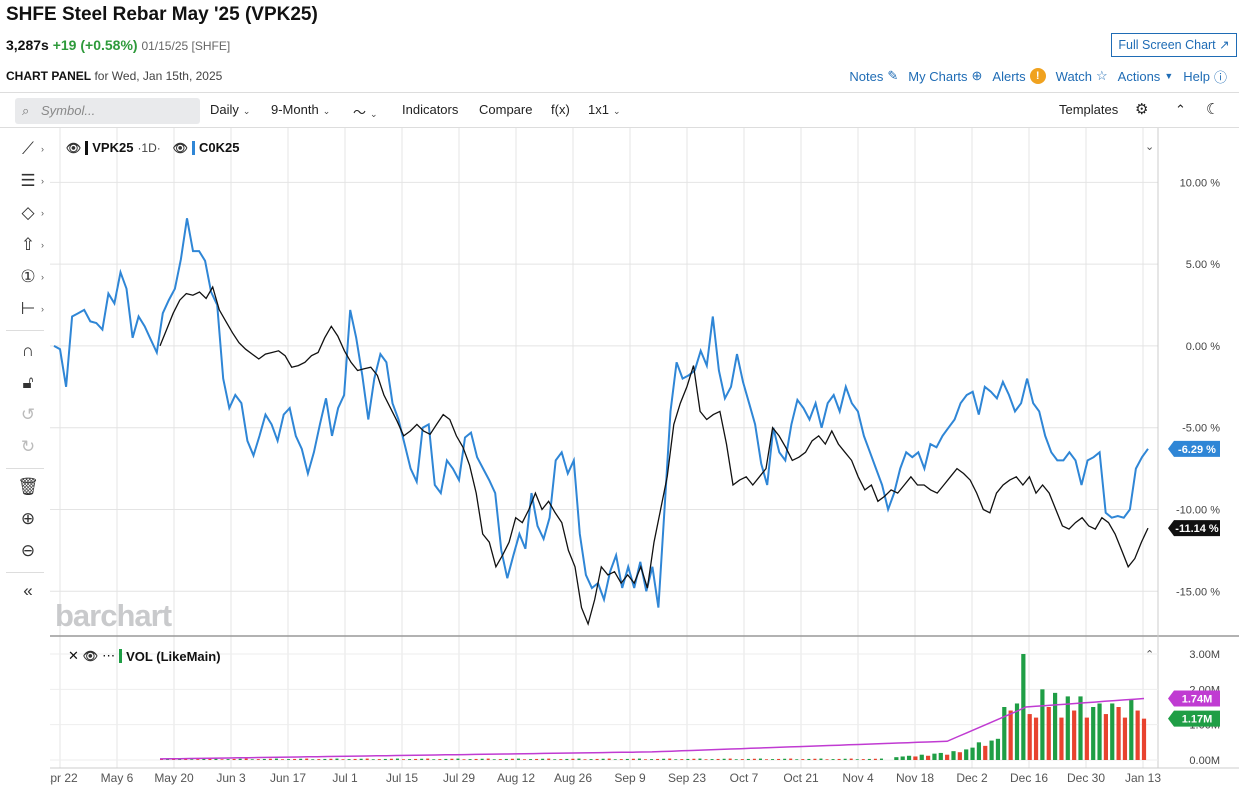  I want to click on star-icon: ☆, so click(1102, 75).